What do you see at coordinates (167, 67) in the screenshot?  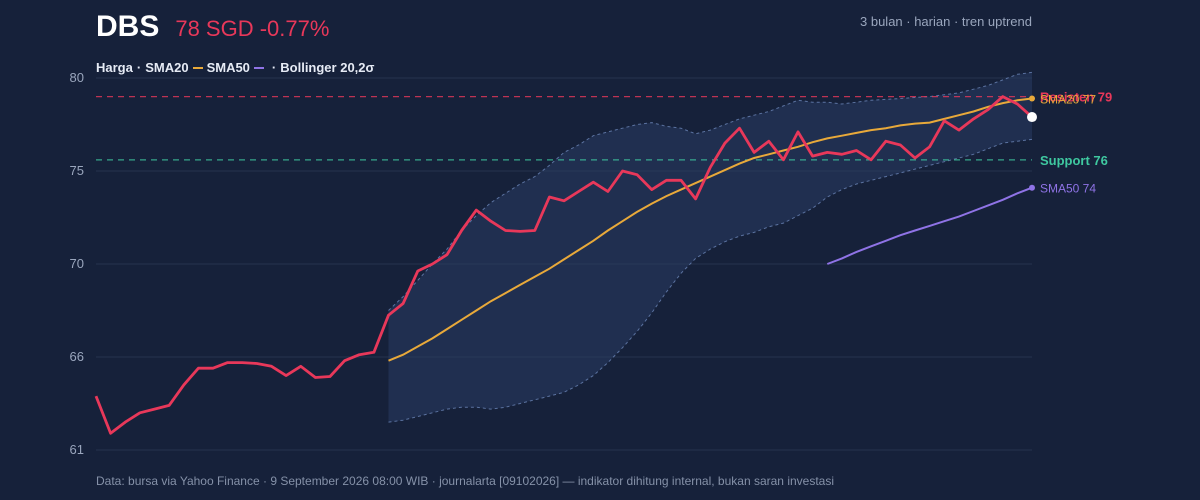 I see `legend-sma20: SMA20` at bounding box center [167, 67].